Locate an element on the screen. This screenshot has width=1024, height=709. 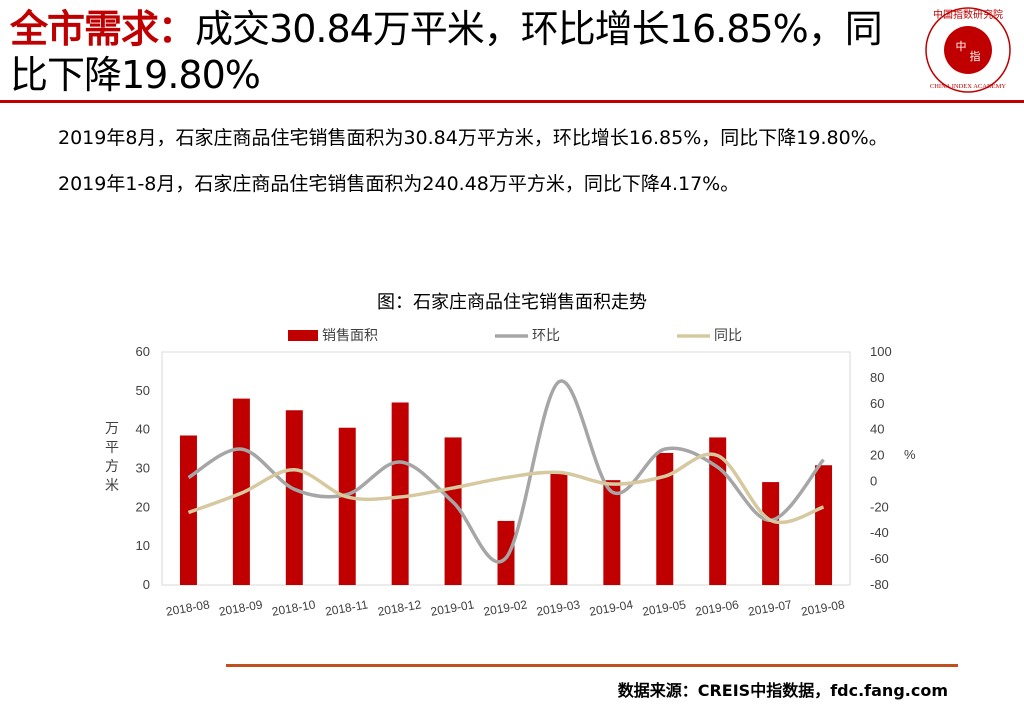
chart-title: 图：石家庄商品住宅销售面积走势 is located at coordinates (512, 302).